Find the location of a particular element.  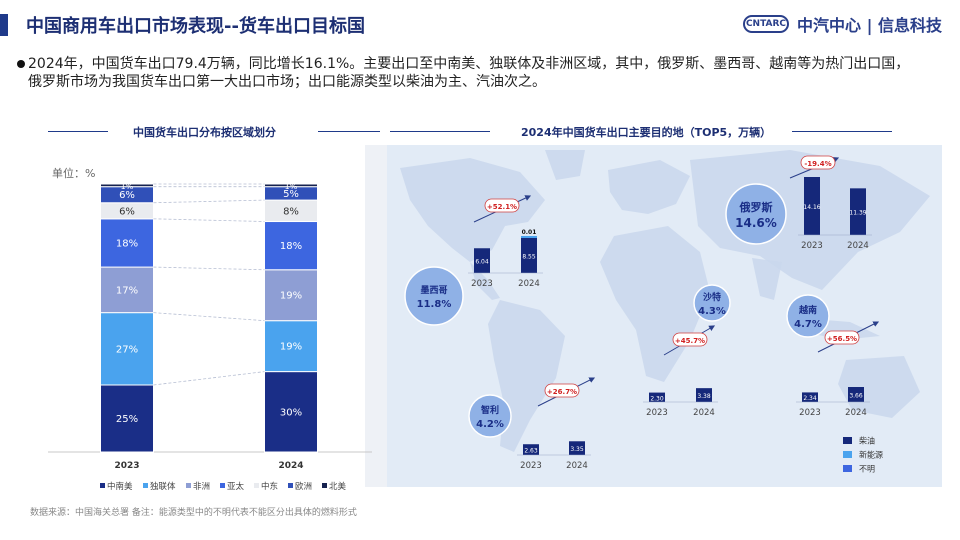

x-tick-label: 2024 is located at coordinates (290, 466).